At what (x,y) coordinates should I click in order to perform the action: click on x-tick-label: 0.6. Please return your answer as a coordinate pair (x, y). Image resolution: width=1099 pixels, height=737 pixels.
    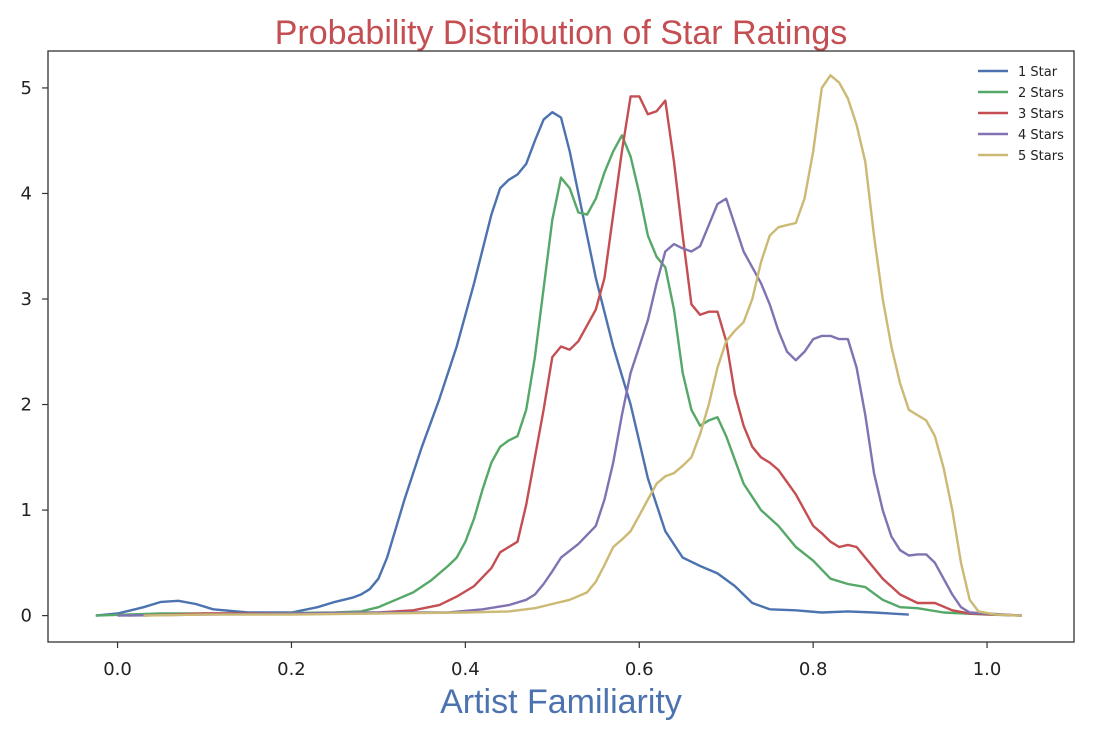
    Looking at the image, I should click on (639, 669).